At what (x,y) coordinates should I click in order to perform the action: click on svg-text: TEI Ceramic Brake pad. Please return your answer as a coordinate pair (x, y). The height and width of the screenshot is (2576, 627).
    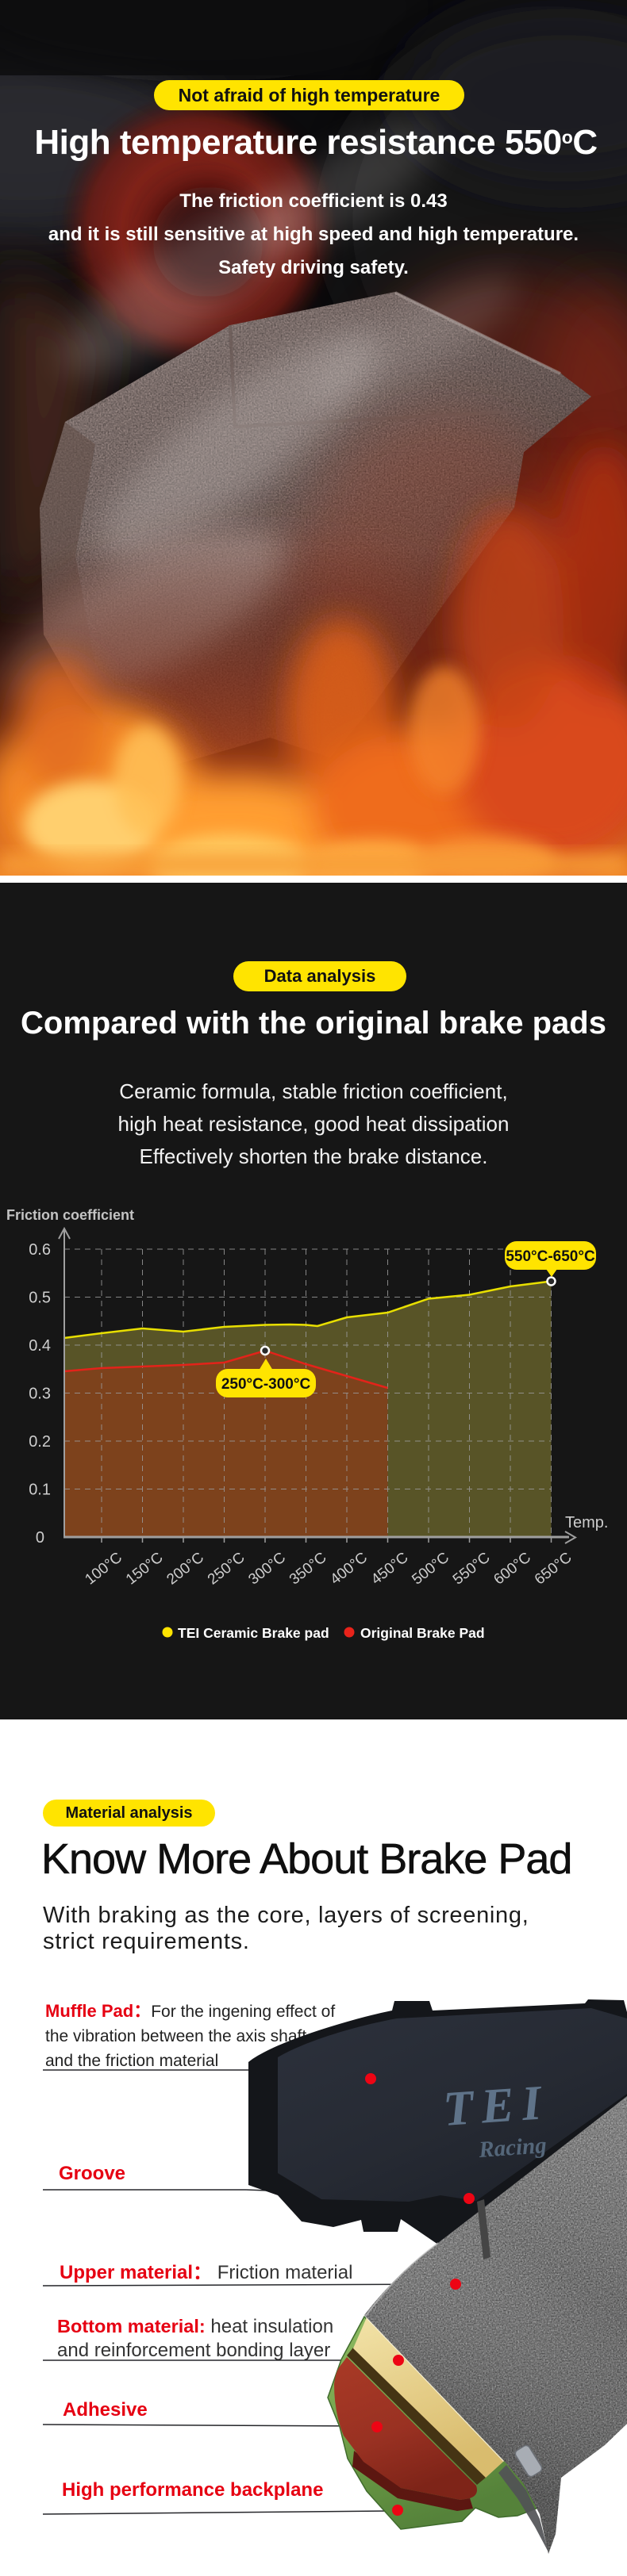
    Looking at the image, I should click on (253, 1633).